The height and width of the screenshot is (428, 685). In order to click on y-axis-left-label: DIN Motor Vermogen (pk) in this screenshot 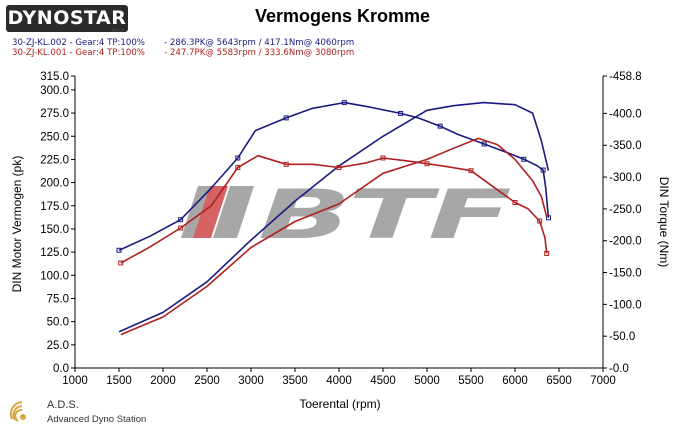, I will do `click(17, 224)`.